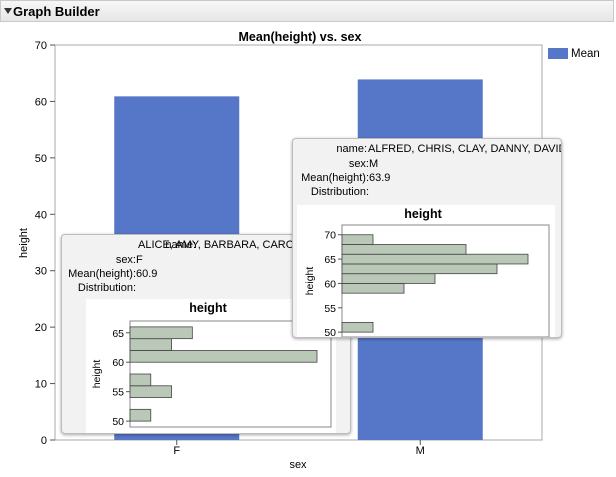 Image resolution: width=616 pixels, height=477 pixels. What do you see at coordinates (298, 465) in the screenshot?
I see `x-axis-label: sex` at bounding box center [298, 465].